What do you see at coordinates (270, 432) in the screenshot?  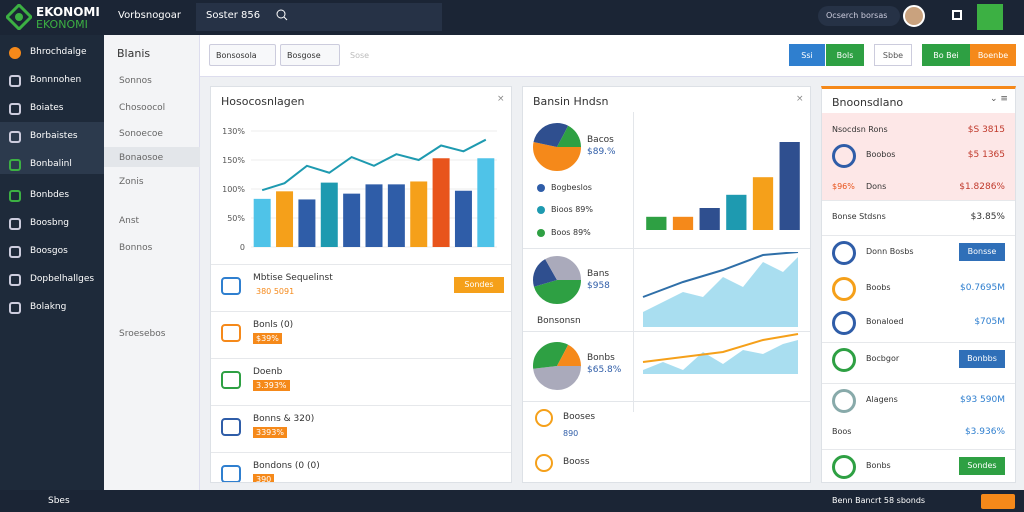 I see `row-value: 3393%` at bounding box center [270, 432].